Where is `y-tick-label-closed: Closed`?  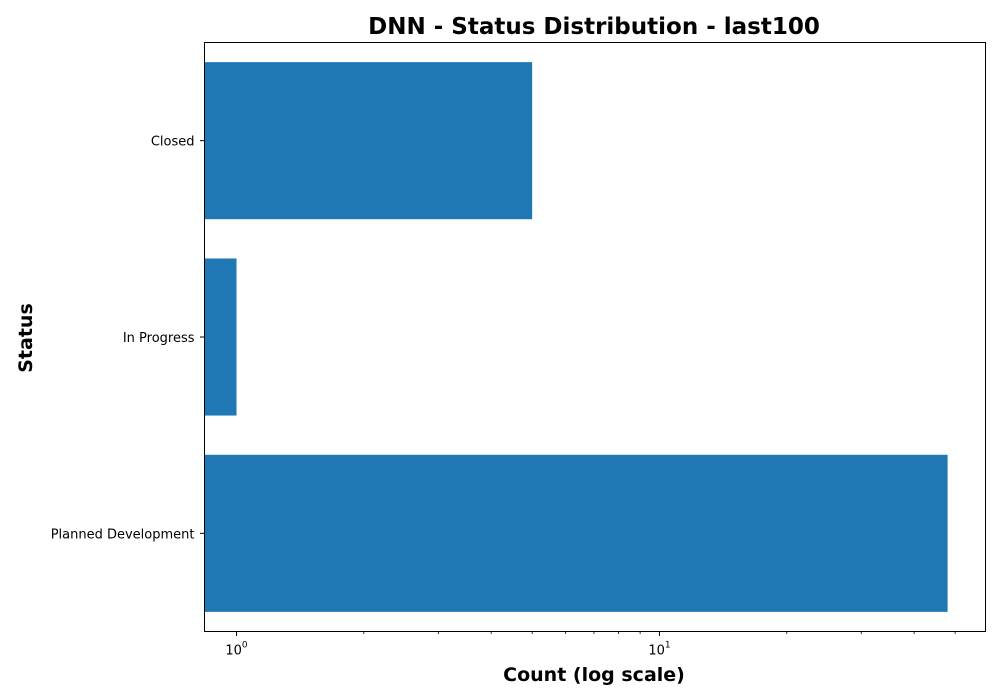 y-tick-label-closed: Closed is located at coordinates (173, 142).